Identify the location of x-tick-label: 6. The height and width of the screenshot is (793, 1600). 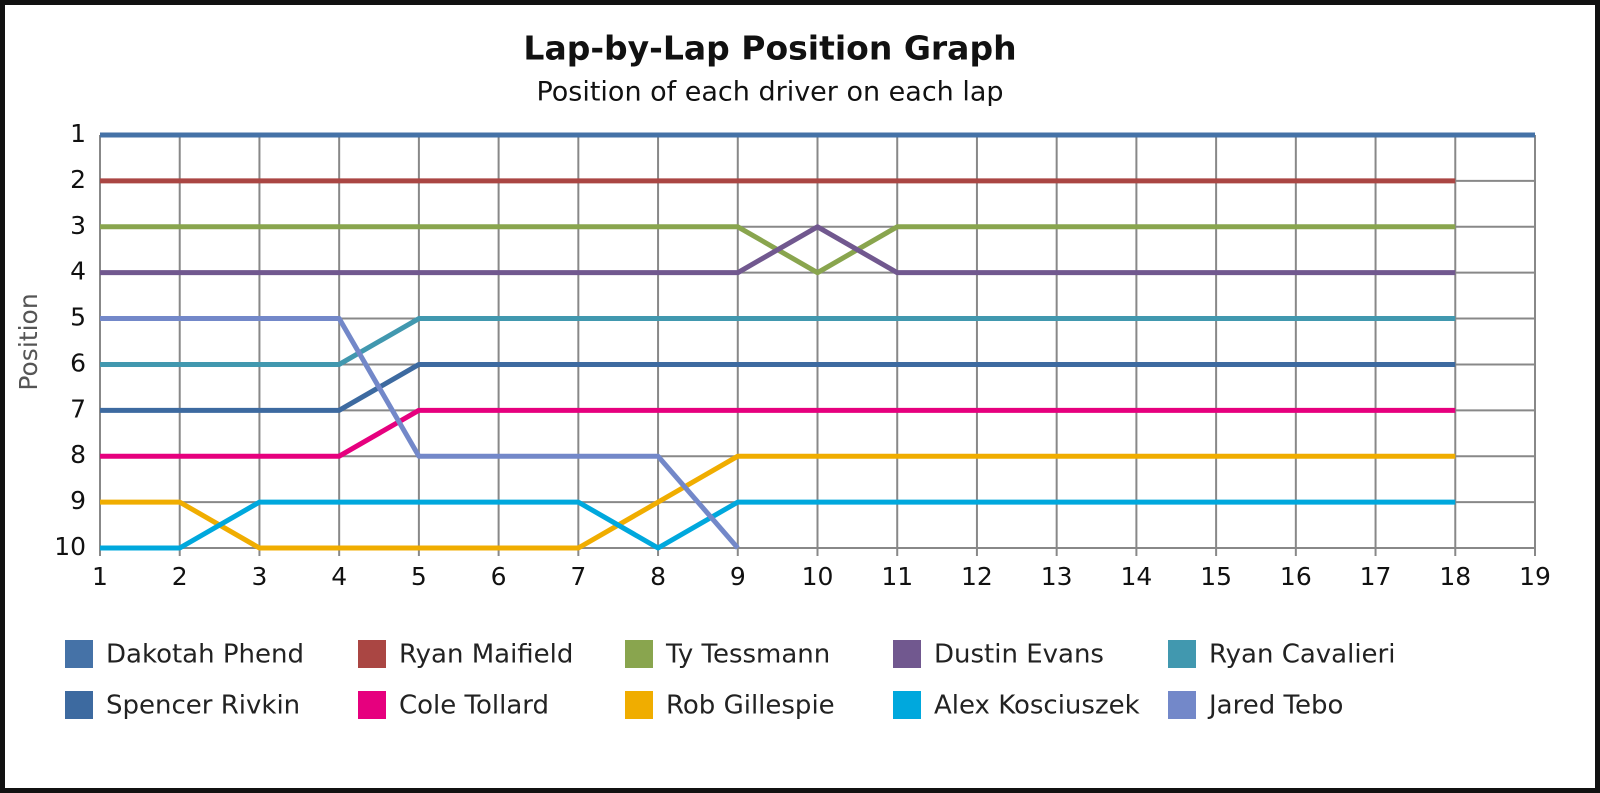
(499, 576).